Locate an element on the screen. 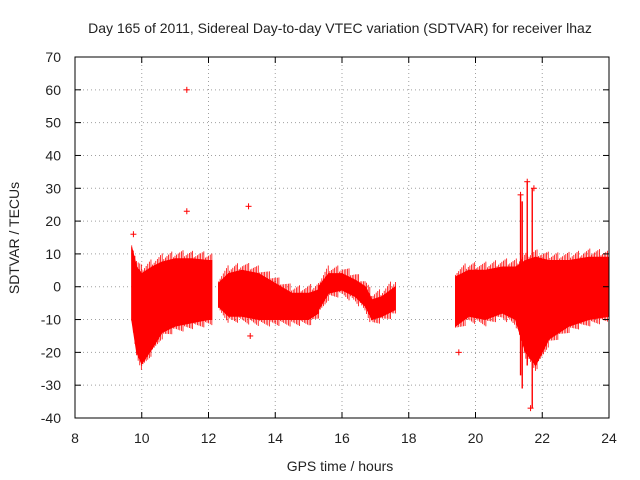  x-tick-label: 20 is located at coordinates (476, 438).